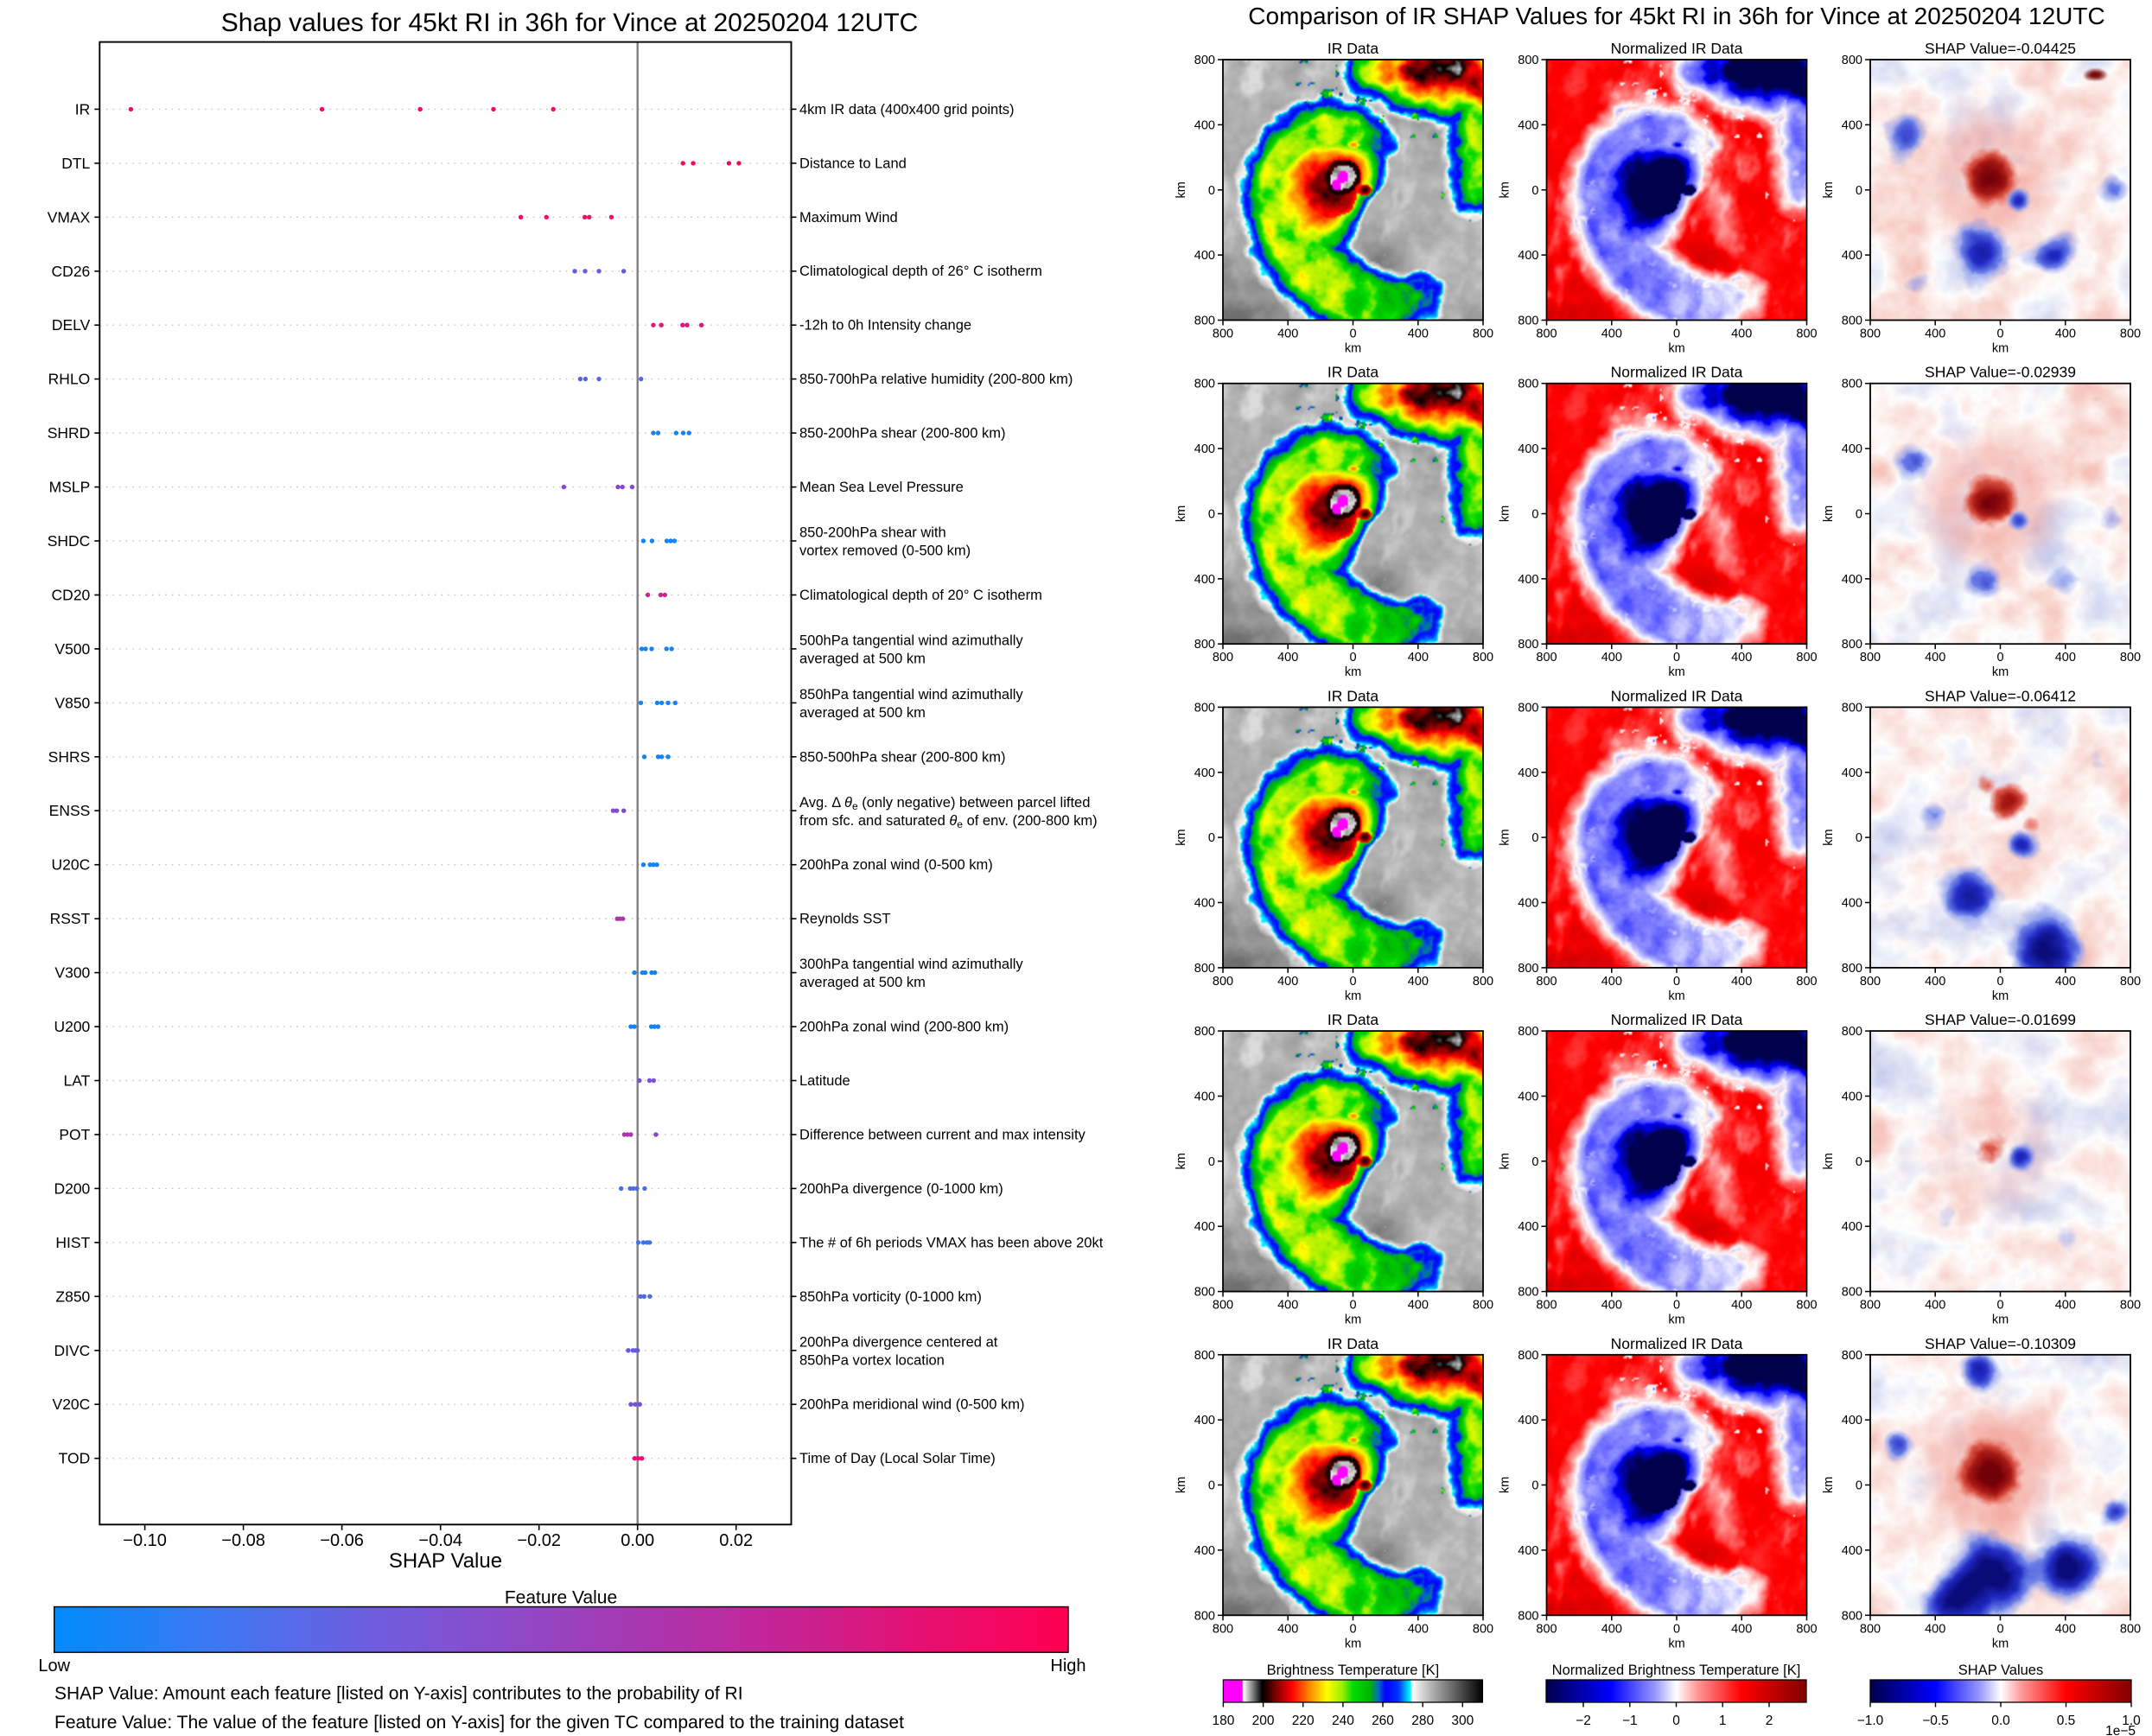  I want to click on svg-text:Normalized Brightness Temperat: Normalized Brightness Temperature [K], so click(1676, 1670).